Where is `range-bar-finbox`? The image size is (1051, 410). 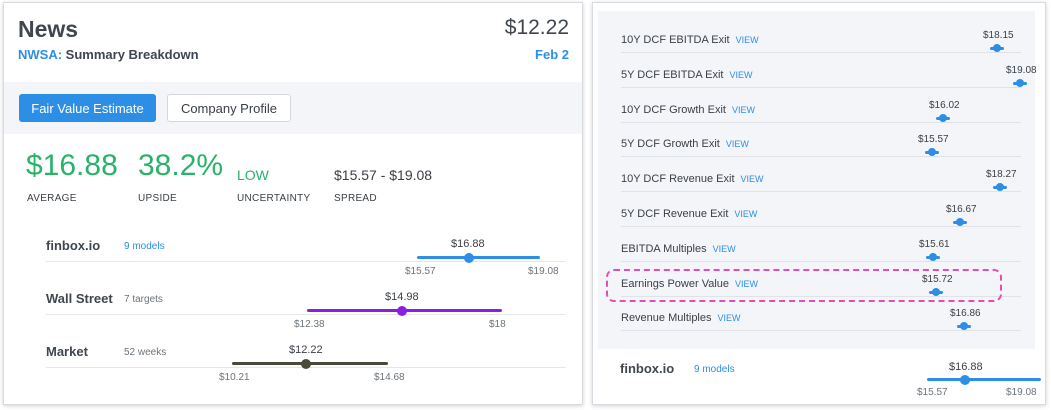 range-bar-finbox is located at coordinates (478, 257).